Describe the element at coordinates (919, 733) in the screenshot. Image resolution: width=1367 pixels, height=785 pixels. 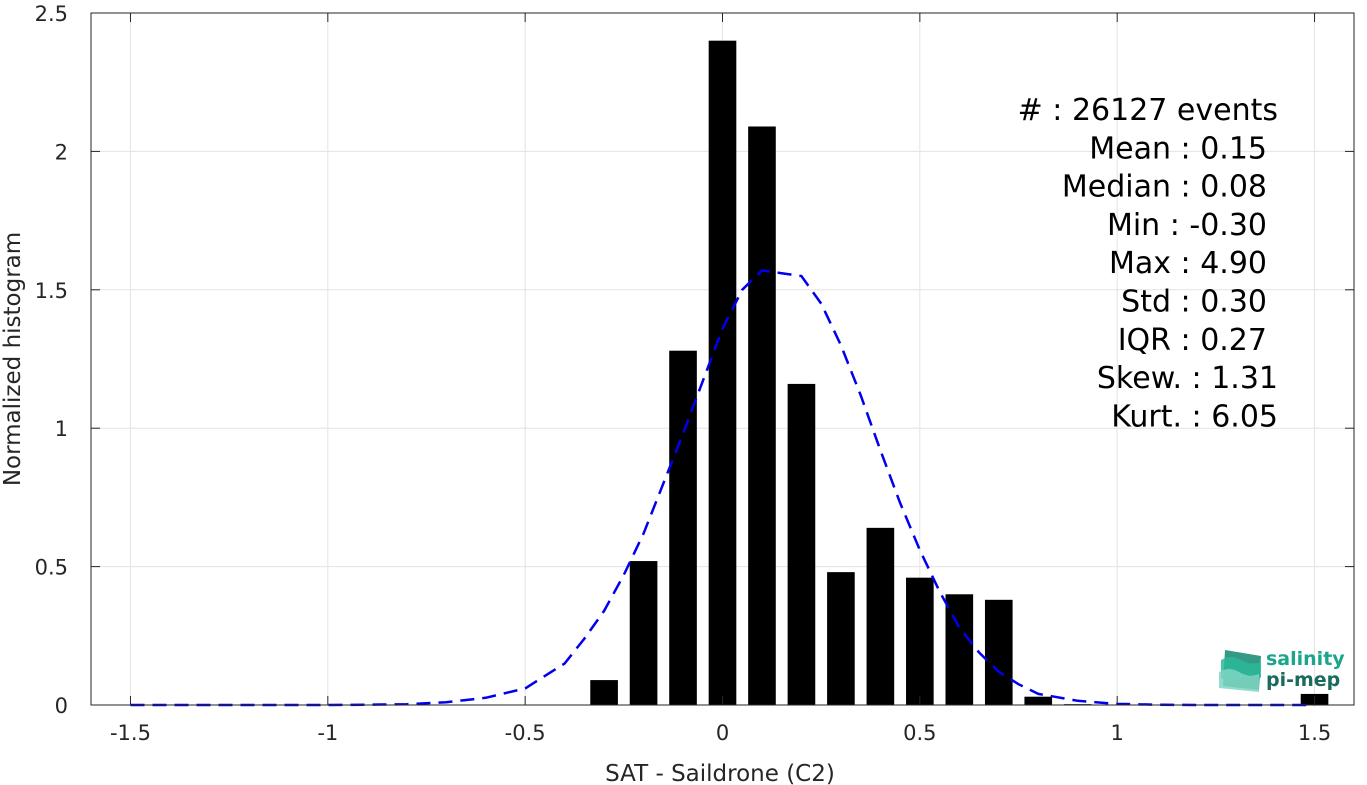
I see `x-tick-label: 0.5` at that location.